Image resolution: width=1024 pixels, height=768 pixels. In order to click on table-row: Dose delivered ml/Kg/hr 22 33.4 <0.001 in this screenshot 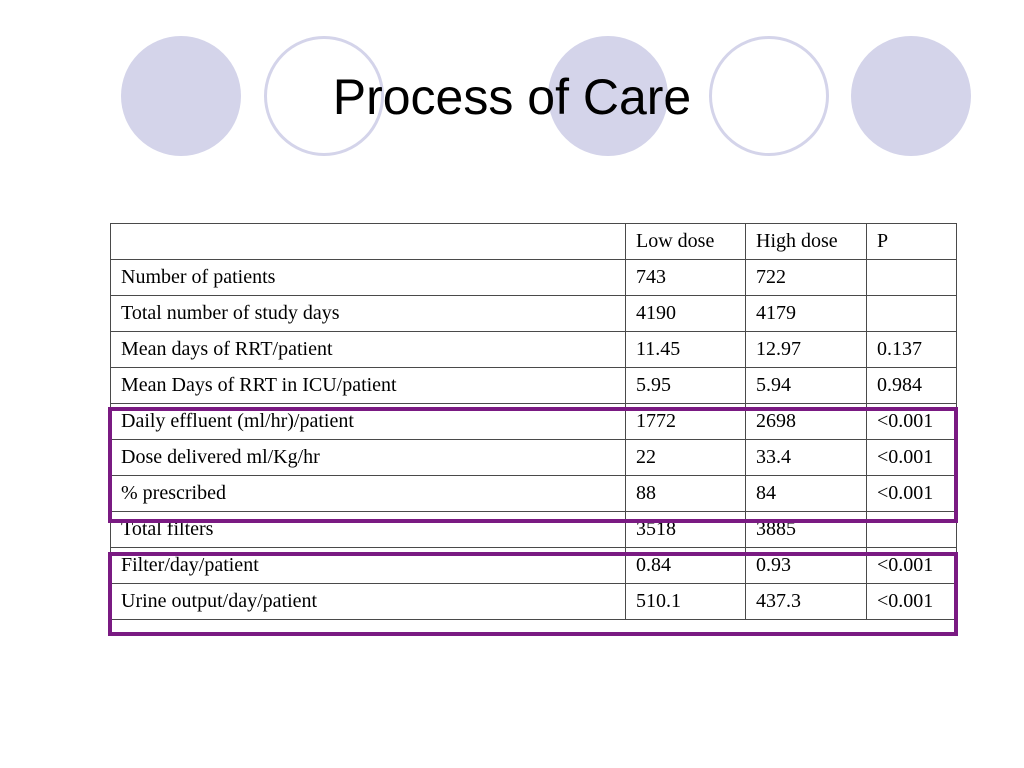, I will do `click(533, 457)`.